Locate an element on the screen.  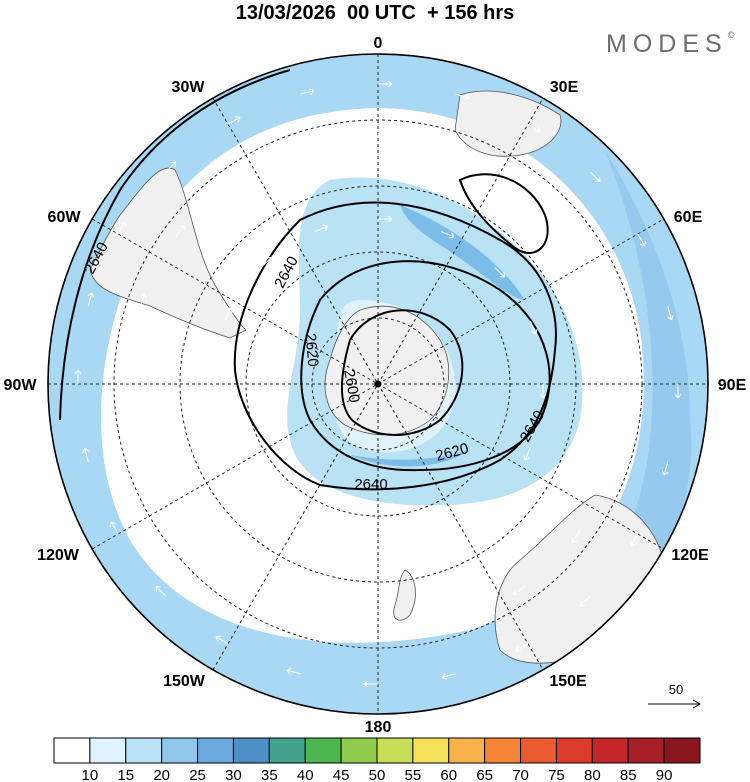
colorbar-tick-label: 70 is located at coordinates (520, 774).